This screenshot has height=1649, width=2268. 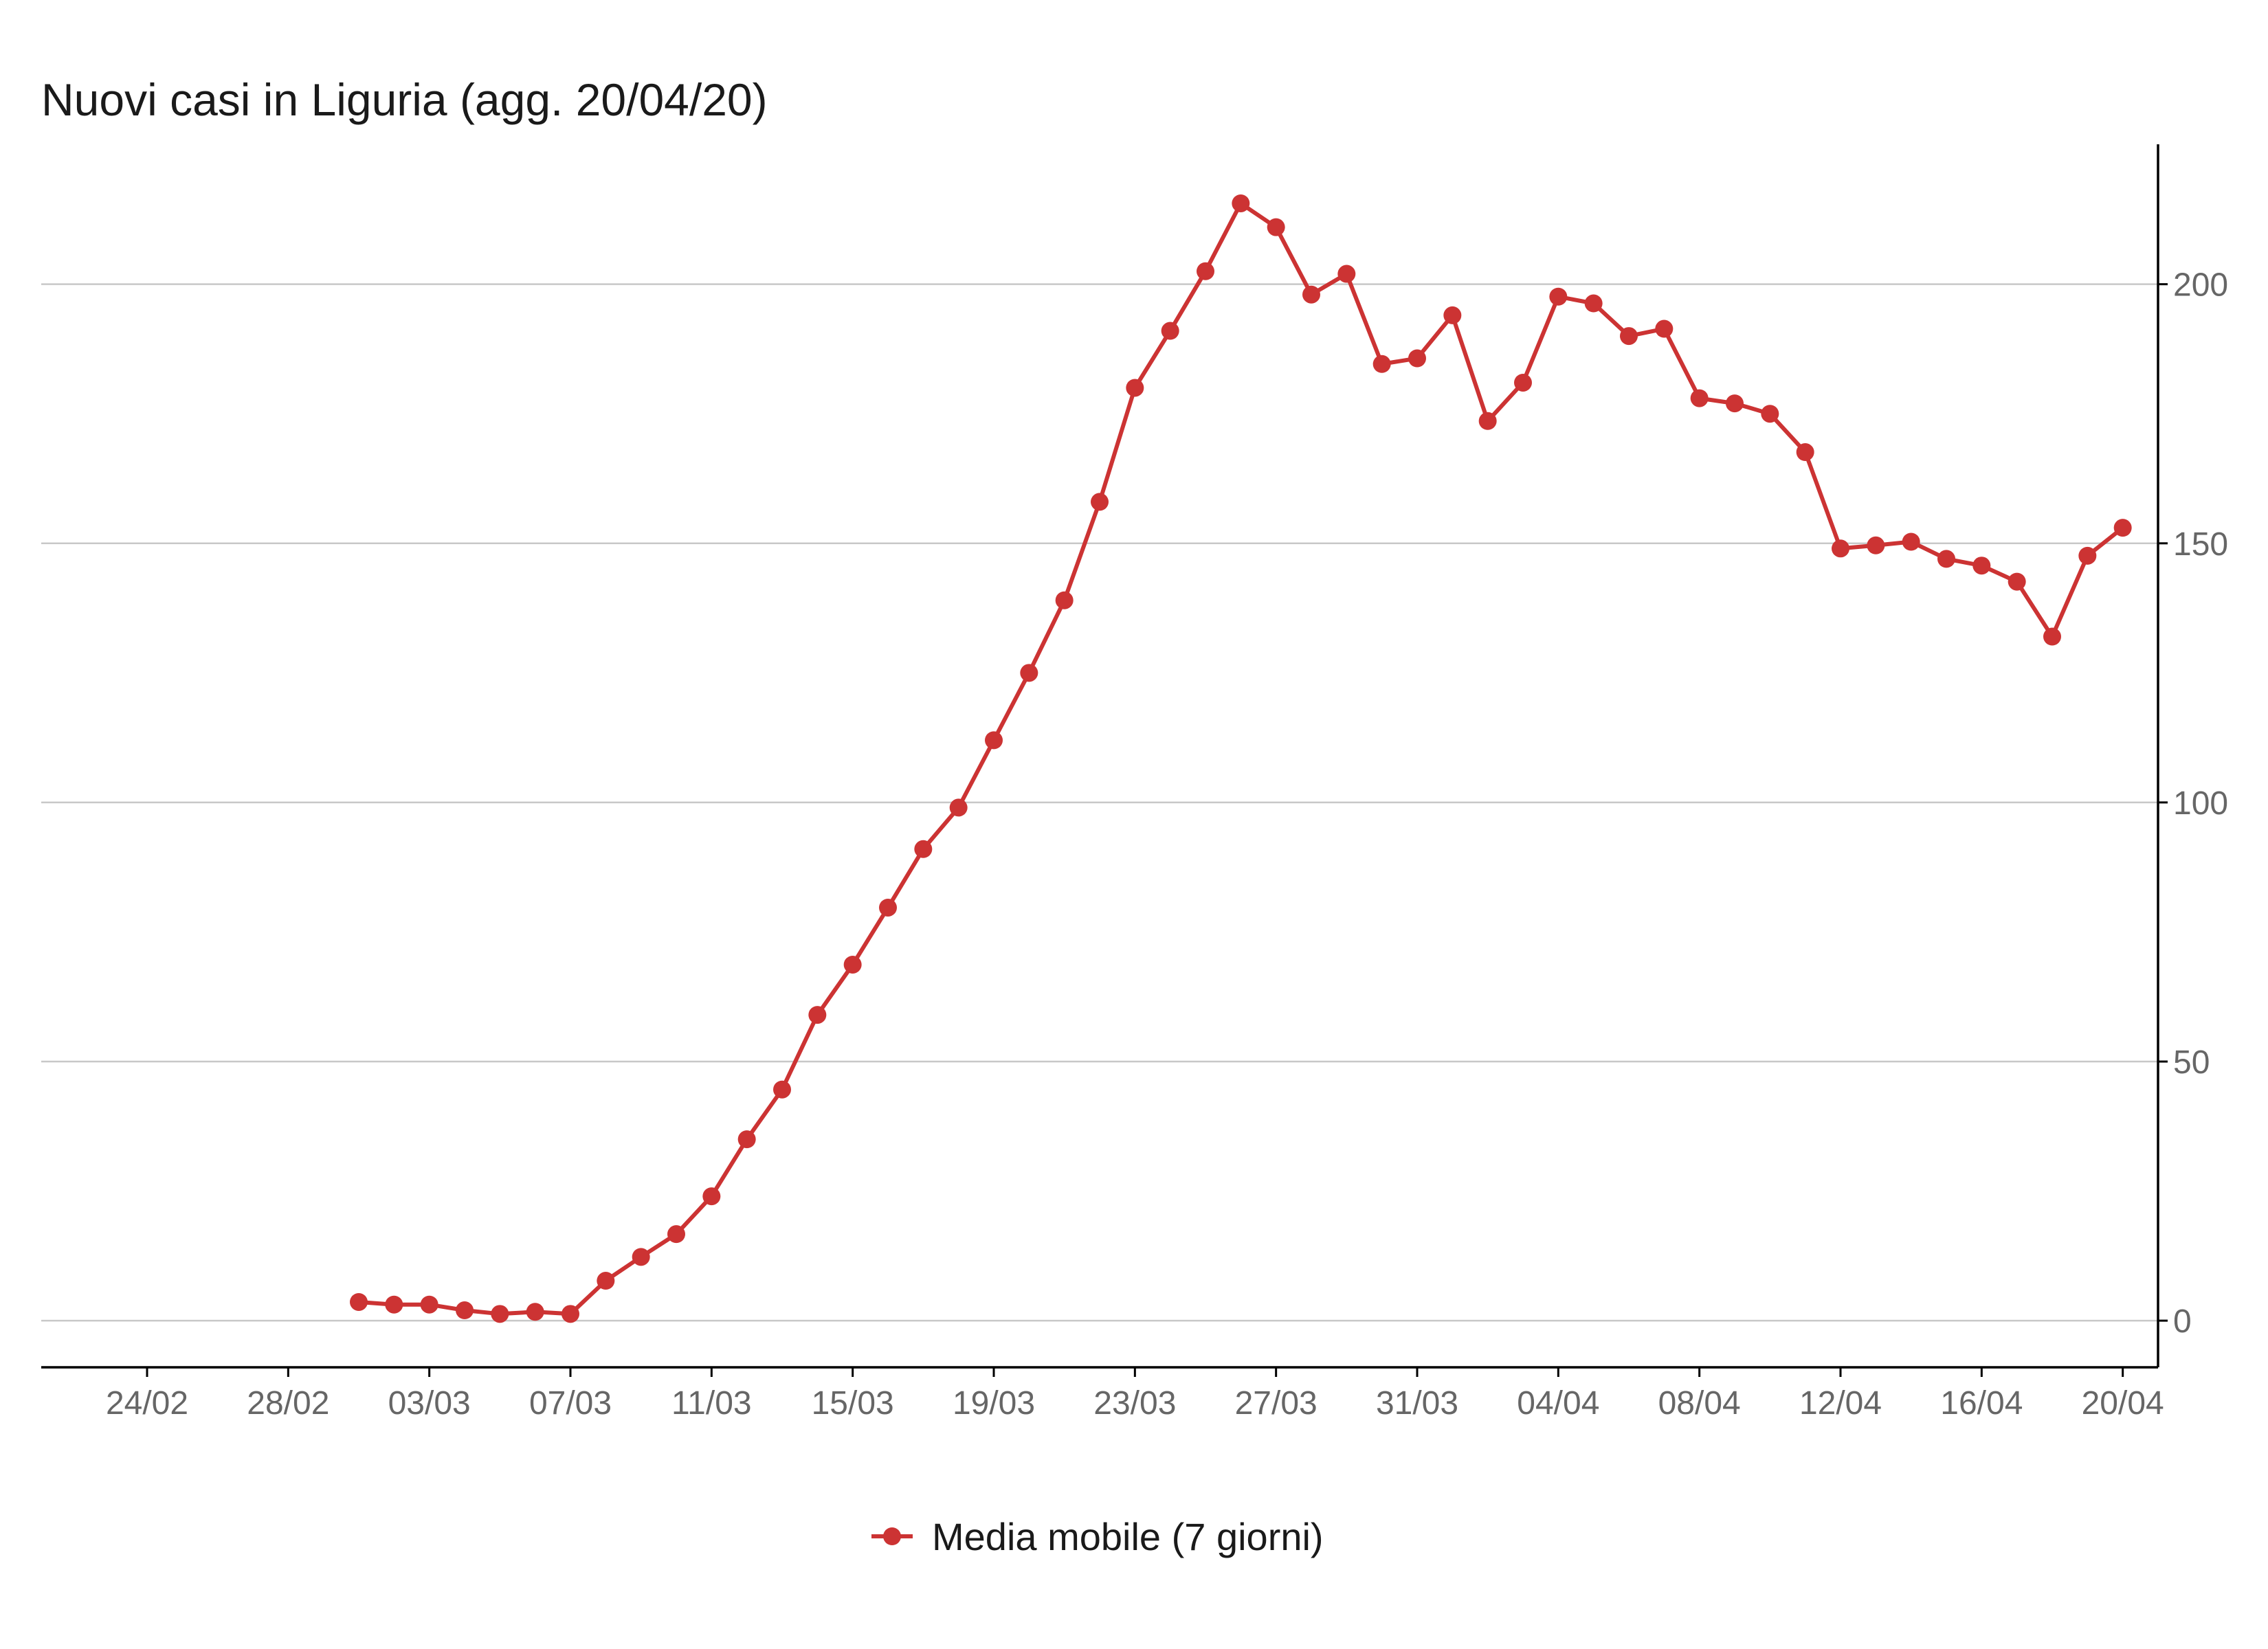 I want to click on x-tick-label-19-03: 19/03, so click(x=994, y=1403).